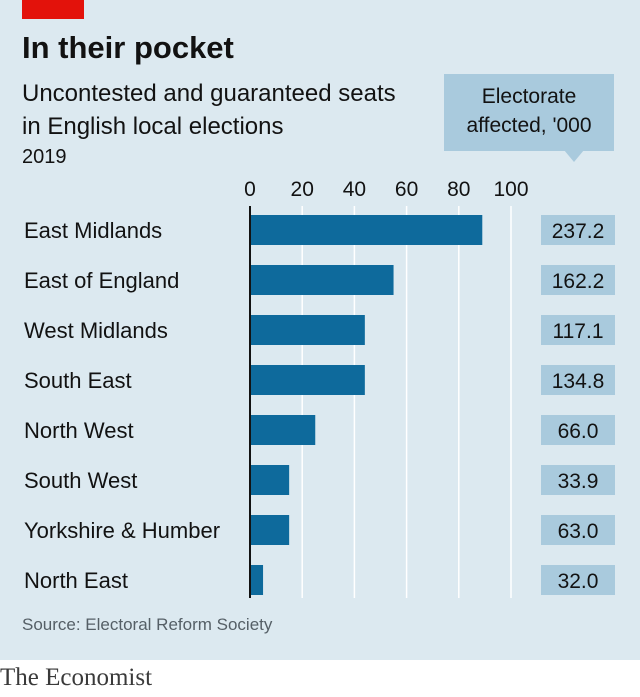  What do you see at coordinates (44, 157) in the screenshot?
I see `chart-year: 2019` at bounding box center [44, 157].